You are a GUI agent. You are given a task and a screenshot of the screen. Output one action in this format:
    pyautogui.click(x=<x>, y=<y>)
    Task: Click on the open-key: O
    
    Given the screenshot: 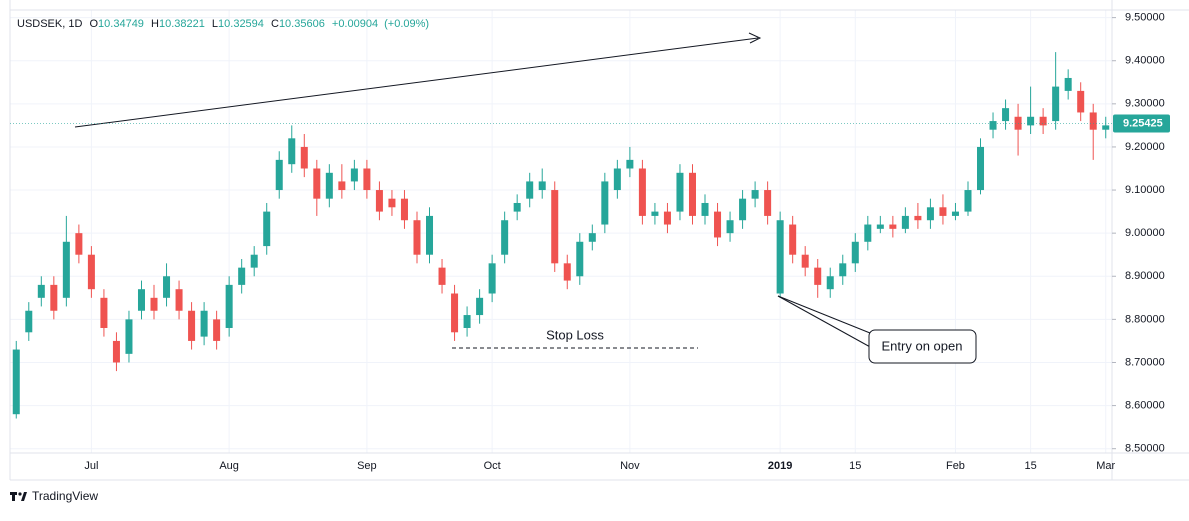 What is the action you would take?
    pyautogui.click(x=93, y=24)
    